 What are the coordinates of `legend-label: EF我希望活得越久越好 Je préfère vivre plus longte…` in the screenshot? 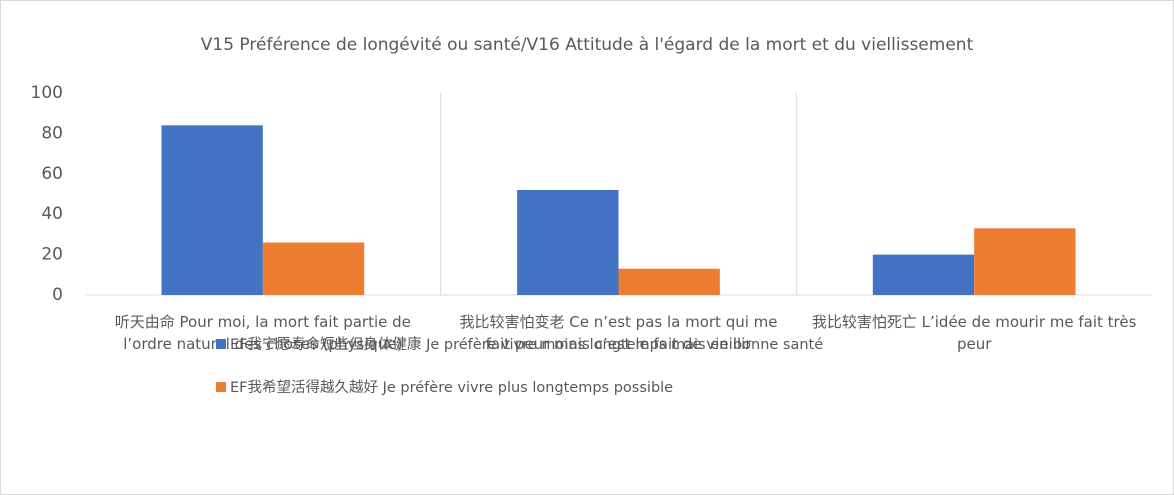 It's located at (452, 388).